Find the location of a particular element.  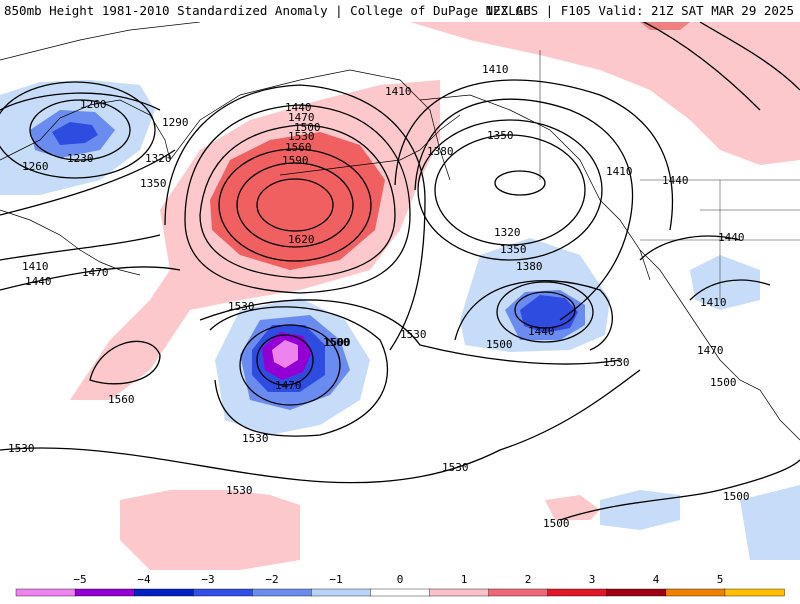

colorbar-label: −1 is located at coordinates (336, 579).